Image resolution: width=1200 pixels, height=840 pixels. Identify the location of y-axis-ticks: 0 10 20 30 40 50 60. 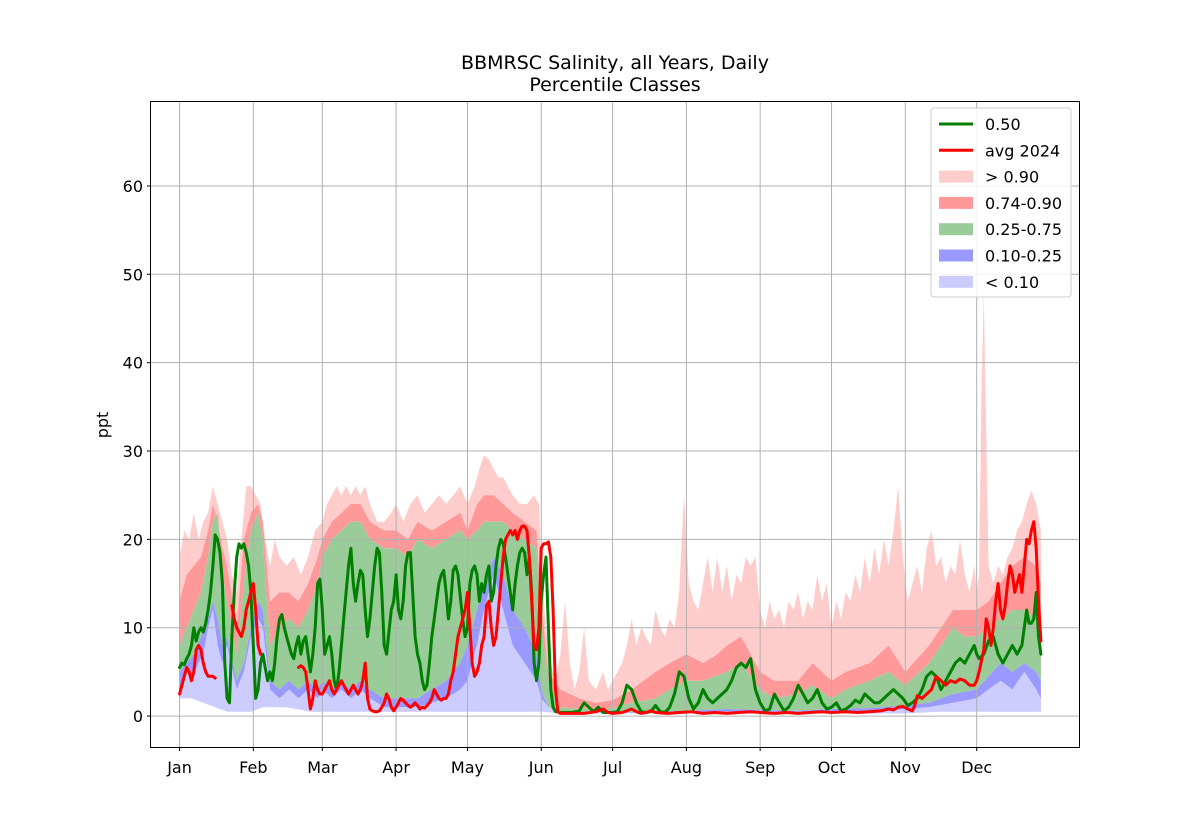
(137, 451).